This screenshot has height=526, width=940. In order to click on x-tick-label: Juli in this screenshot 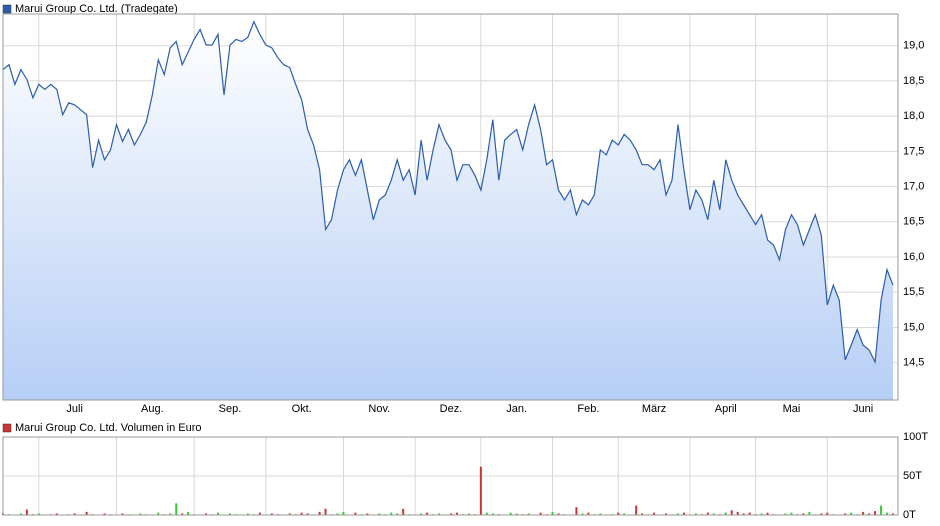, I will do `click(74, 409)`.